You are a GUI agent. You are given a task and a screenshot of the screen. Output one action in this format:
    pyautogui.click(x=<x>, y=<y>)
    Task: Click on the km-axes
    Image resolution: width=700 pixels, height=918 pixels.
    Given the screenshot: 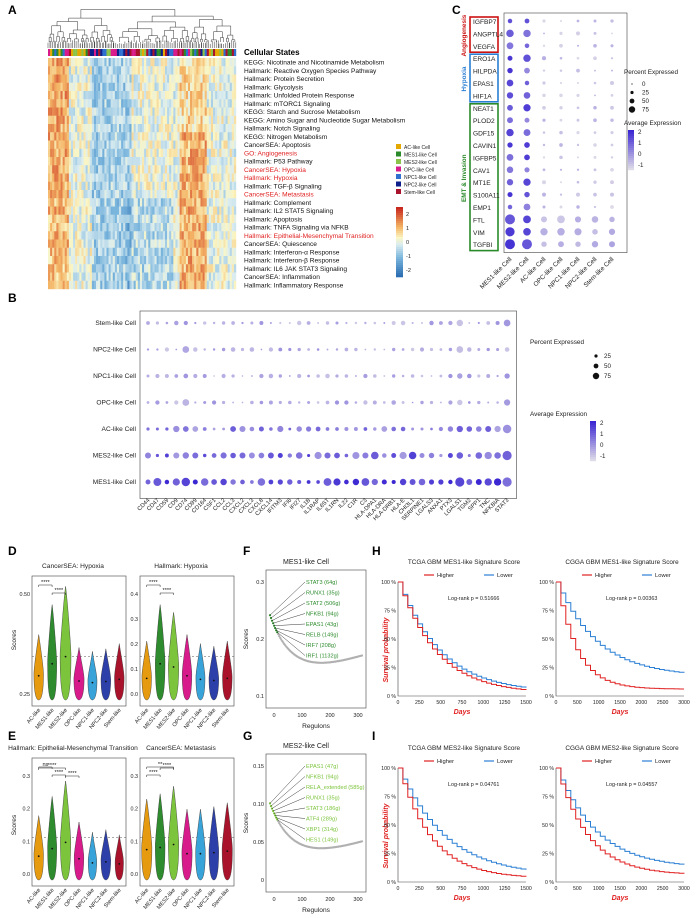 What is the action you would take?
    pyautogui.click(x=461, y=639)
    